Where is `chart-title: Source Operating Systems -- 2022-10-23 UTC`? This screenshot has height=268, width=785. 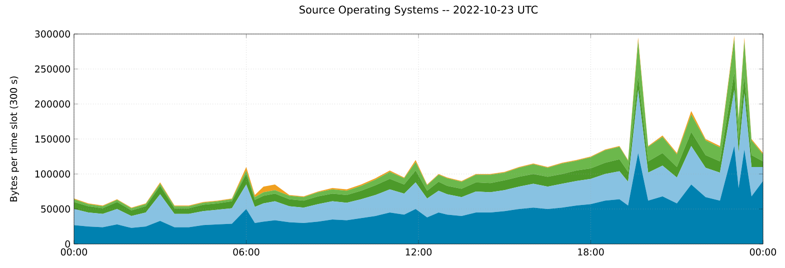 chart-title: Source Operating Systems -- 2022-10-23 UTC is located at coordinates (419, 10).